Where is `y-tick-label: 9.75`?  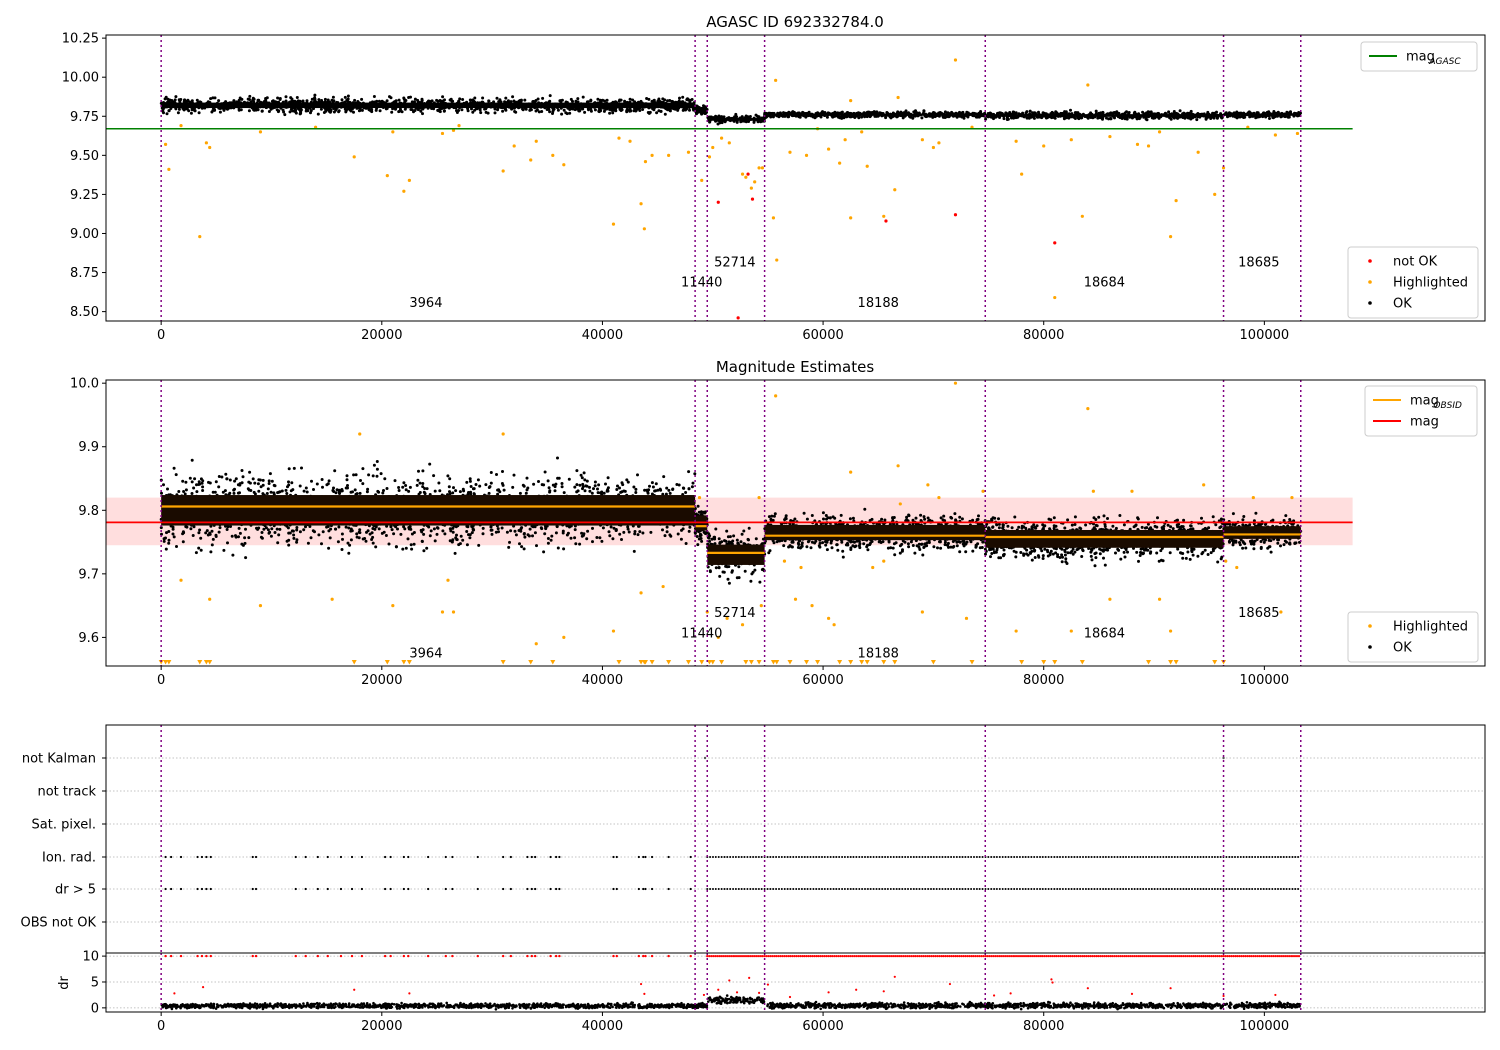
y-tick-label: 9.75 is located at coordinates (84, 117).